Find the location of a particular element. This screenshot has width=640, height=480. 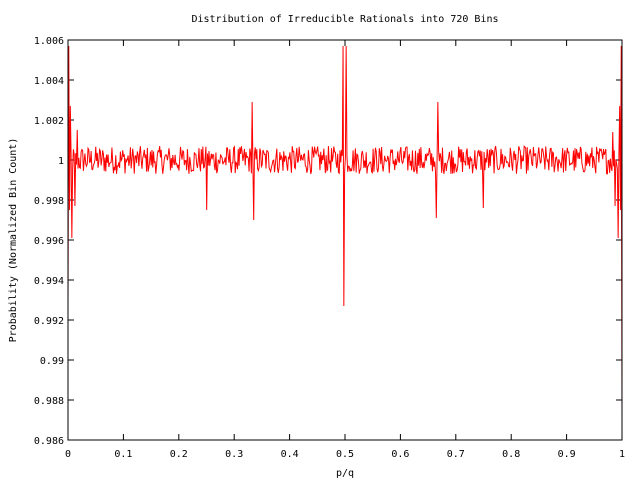

x-tick-label: 0.5 is located at coordinates (345, 454).